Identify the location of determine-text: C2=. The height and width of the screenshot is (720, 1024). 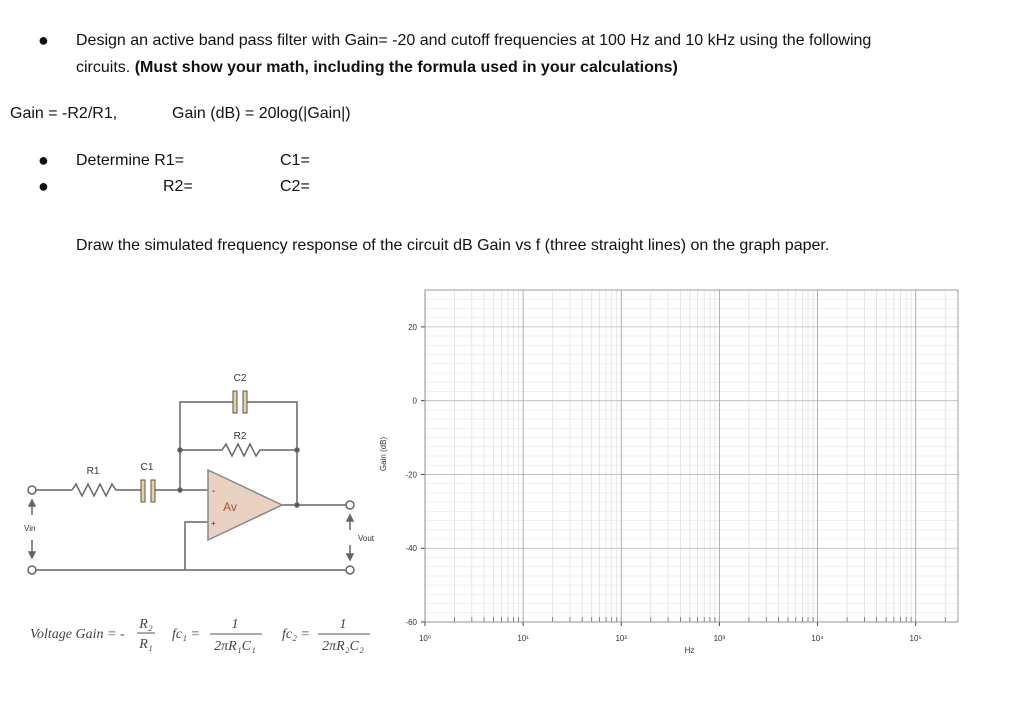
(295, 186).